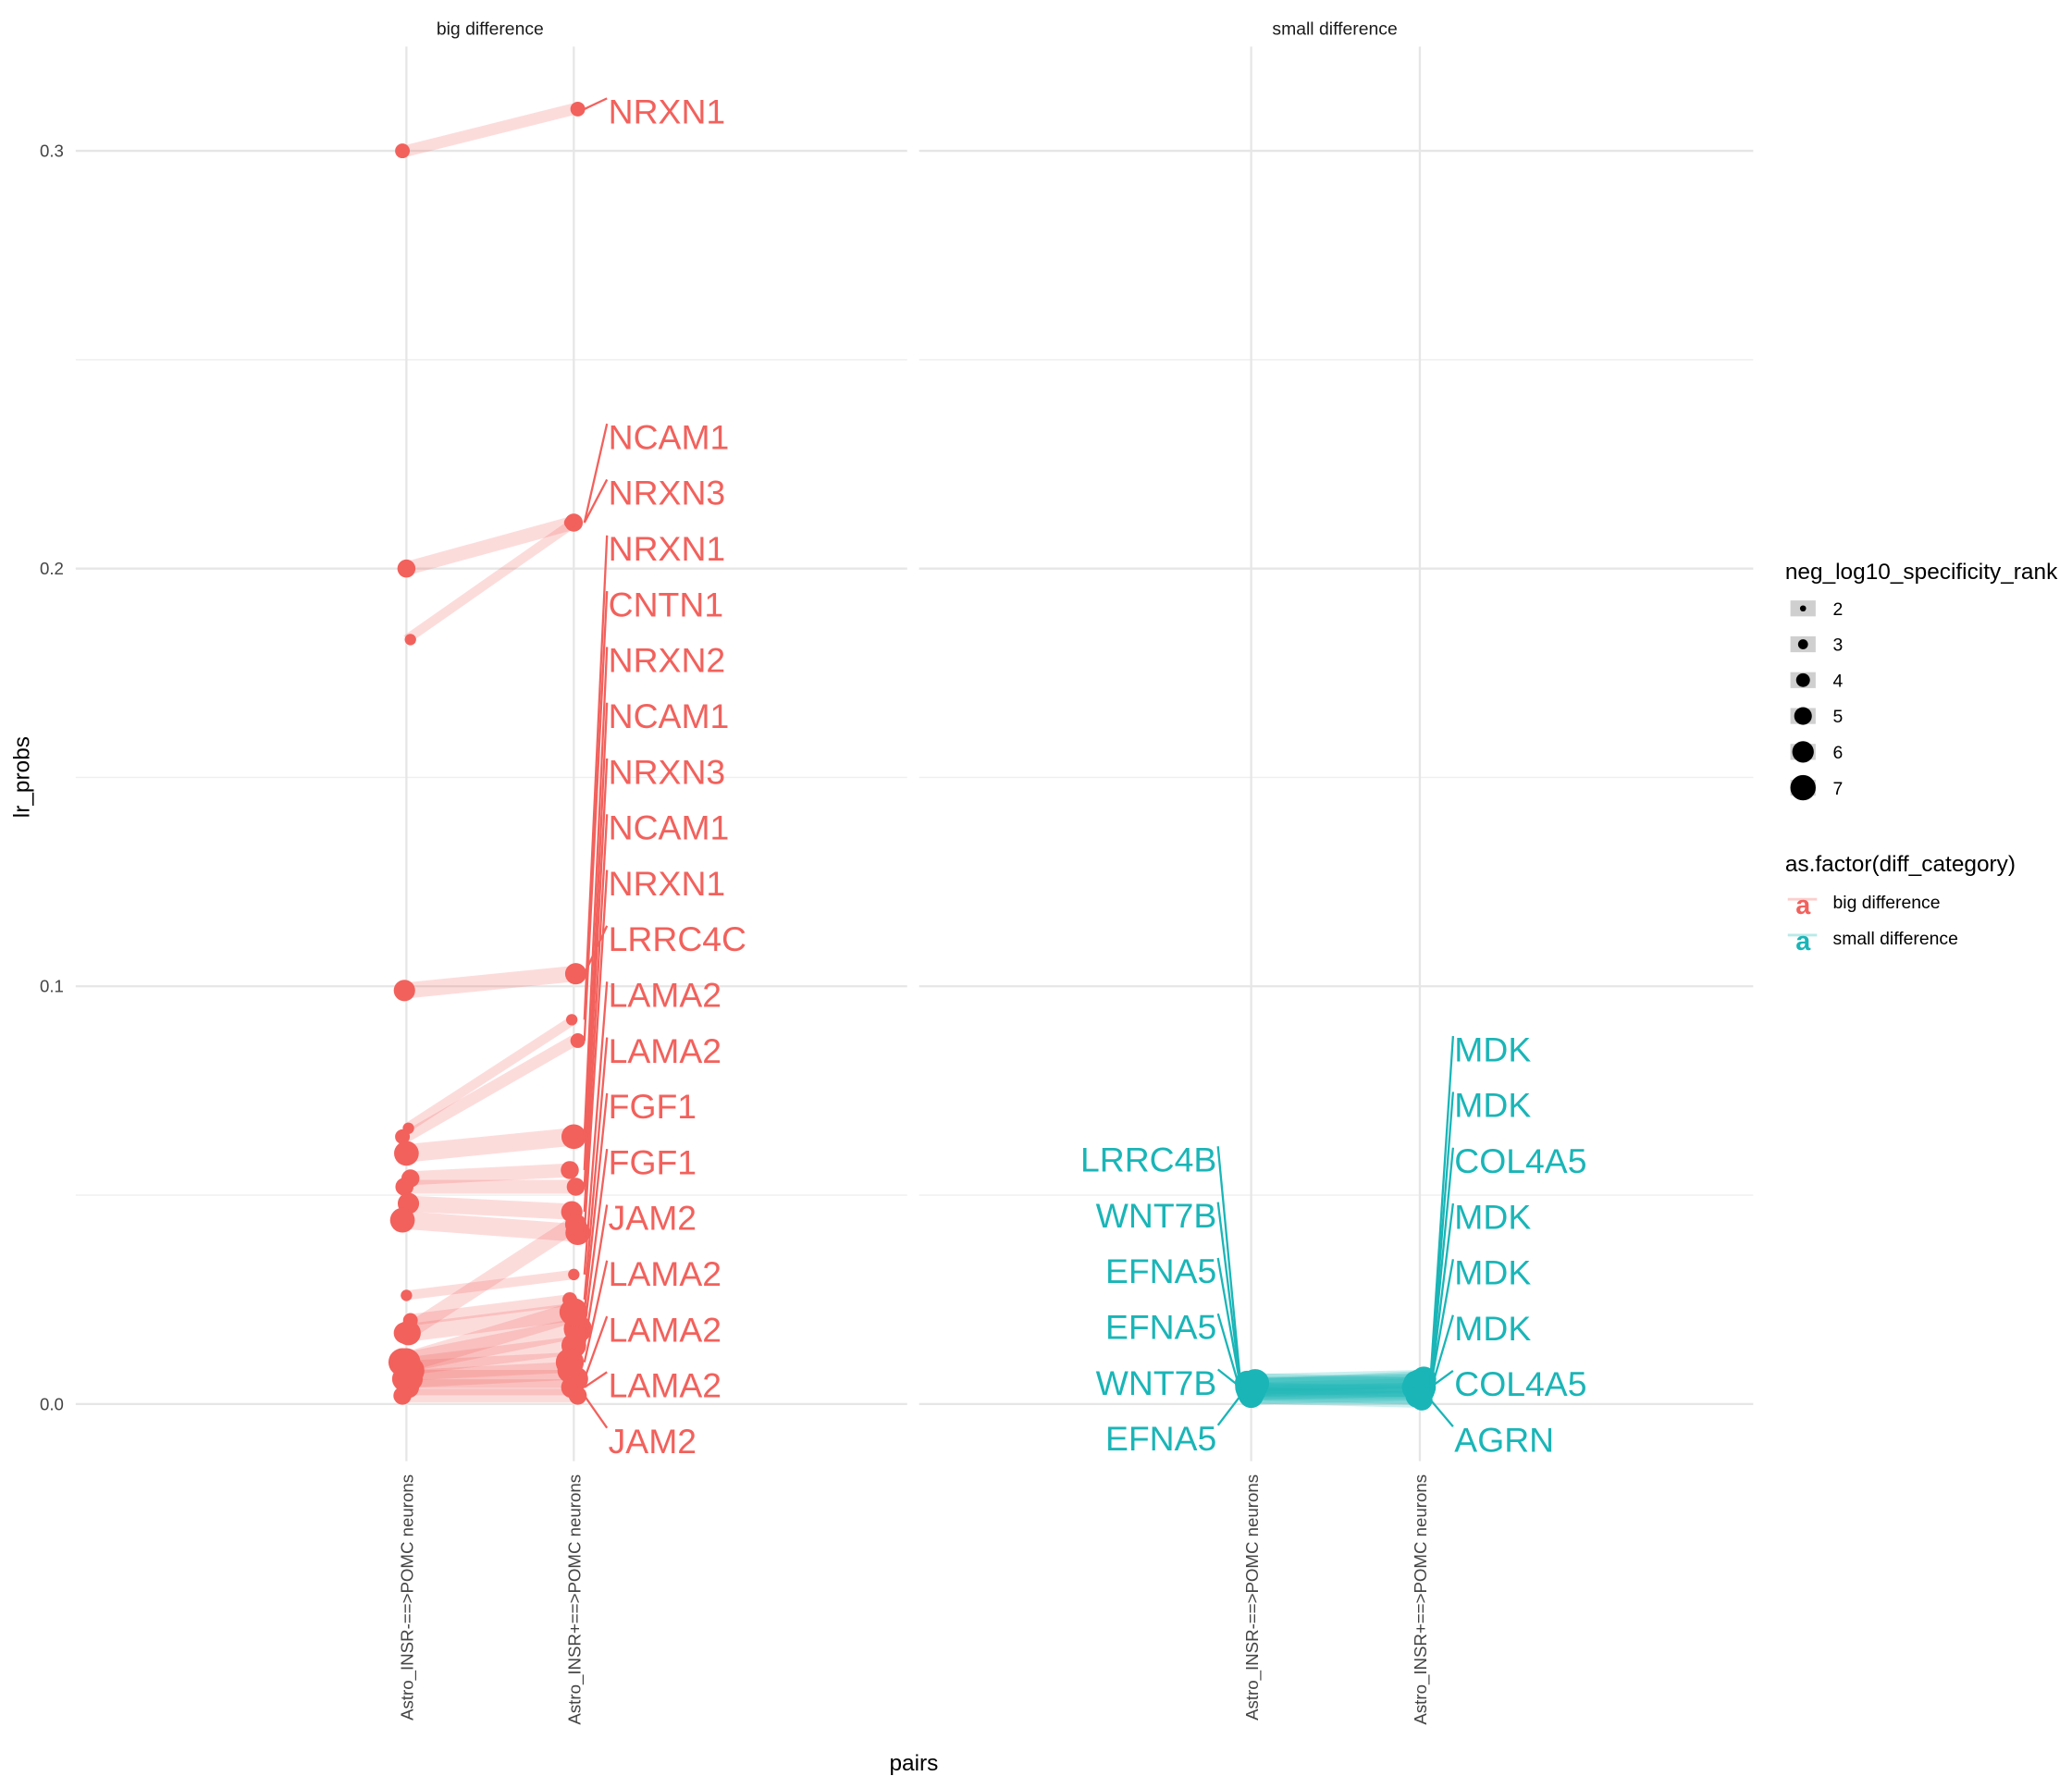  Describe the element at coordinates (668, 660) in the screenshot. I see `gene-label: NRXN2` at that location.